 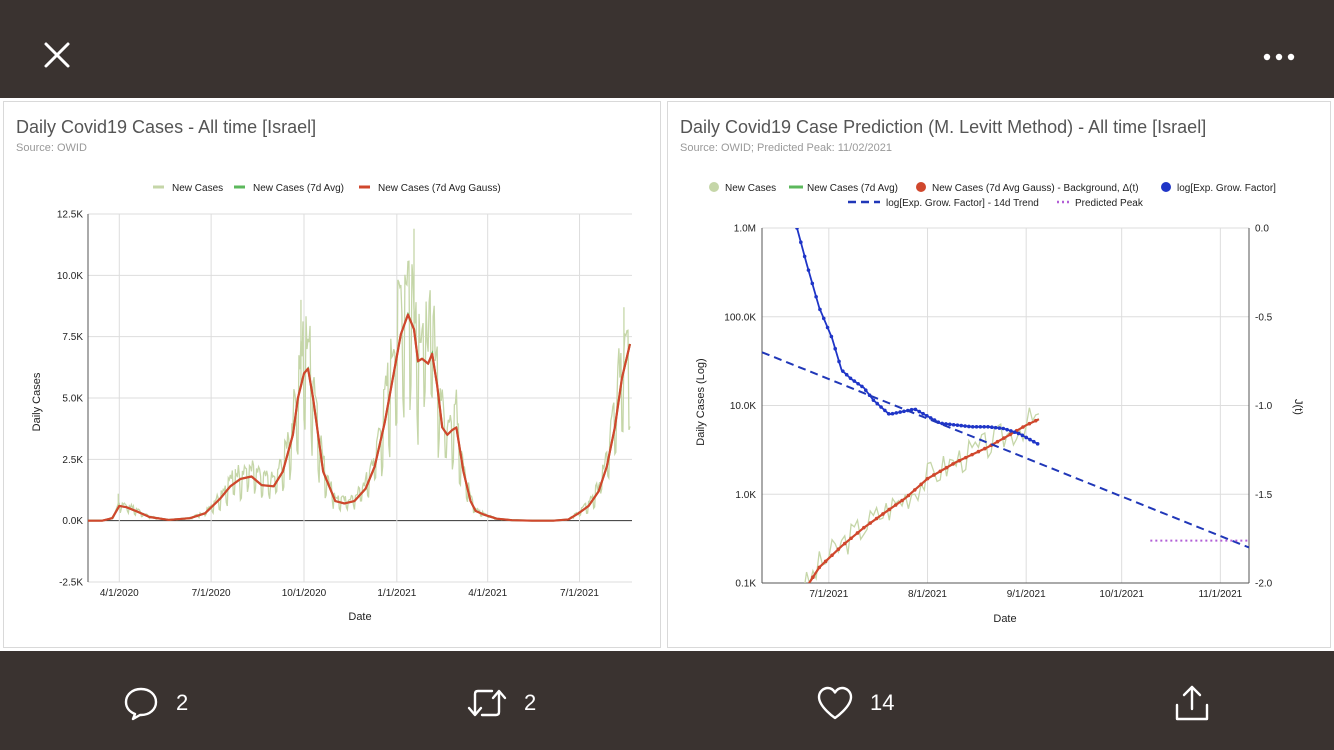 What do you see at coordinates (70, 276) in the screenshot?
I see `y-tick-label: 10.0K` at bounding box center [70, 276].